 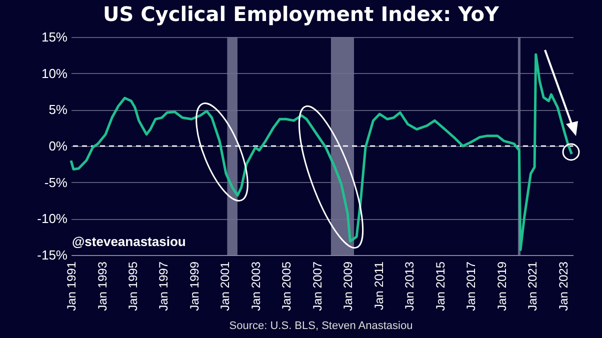 I want to click on annotation: @steveanastasiou, so click(x=129, y=241).